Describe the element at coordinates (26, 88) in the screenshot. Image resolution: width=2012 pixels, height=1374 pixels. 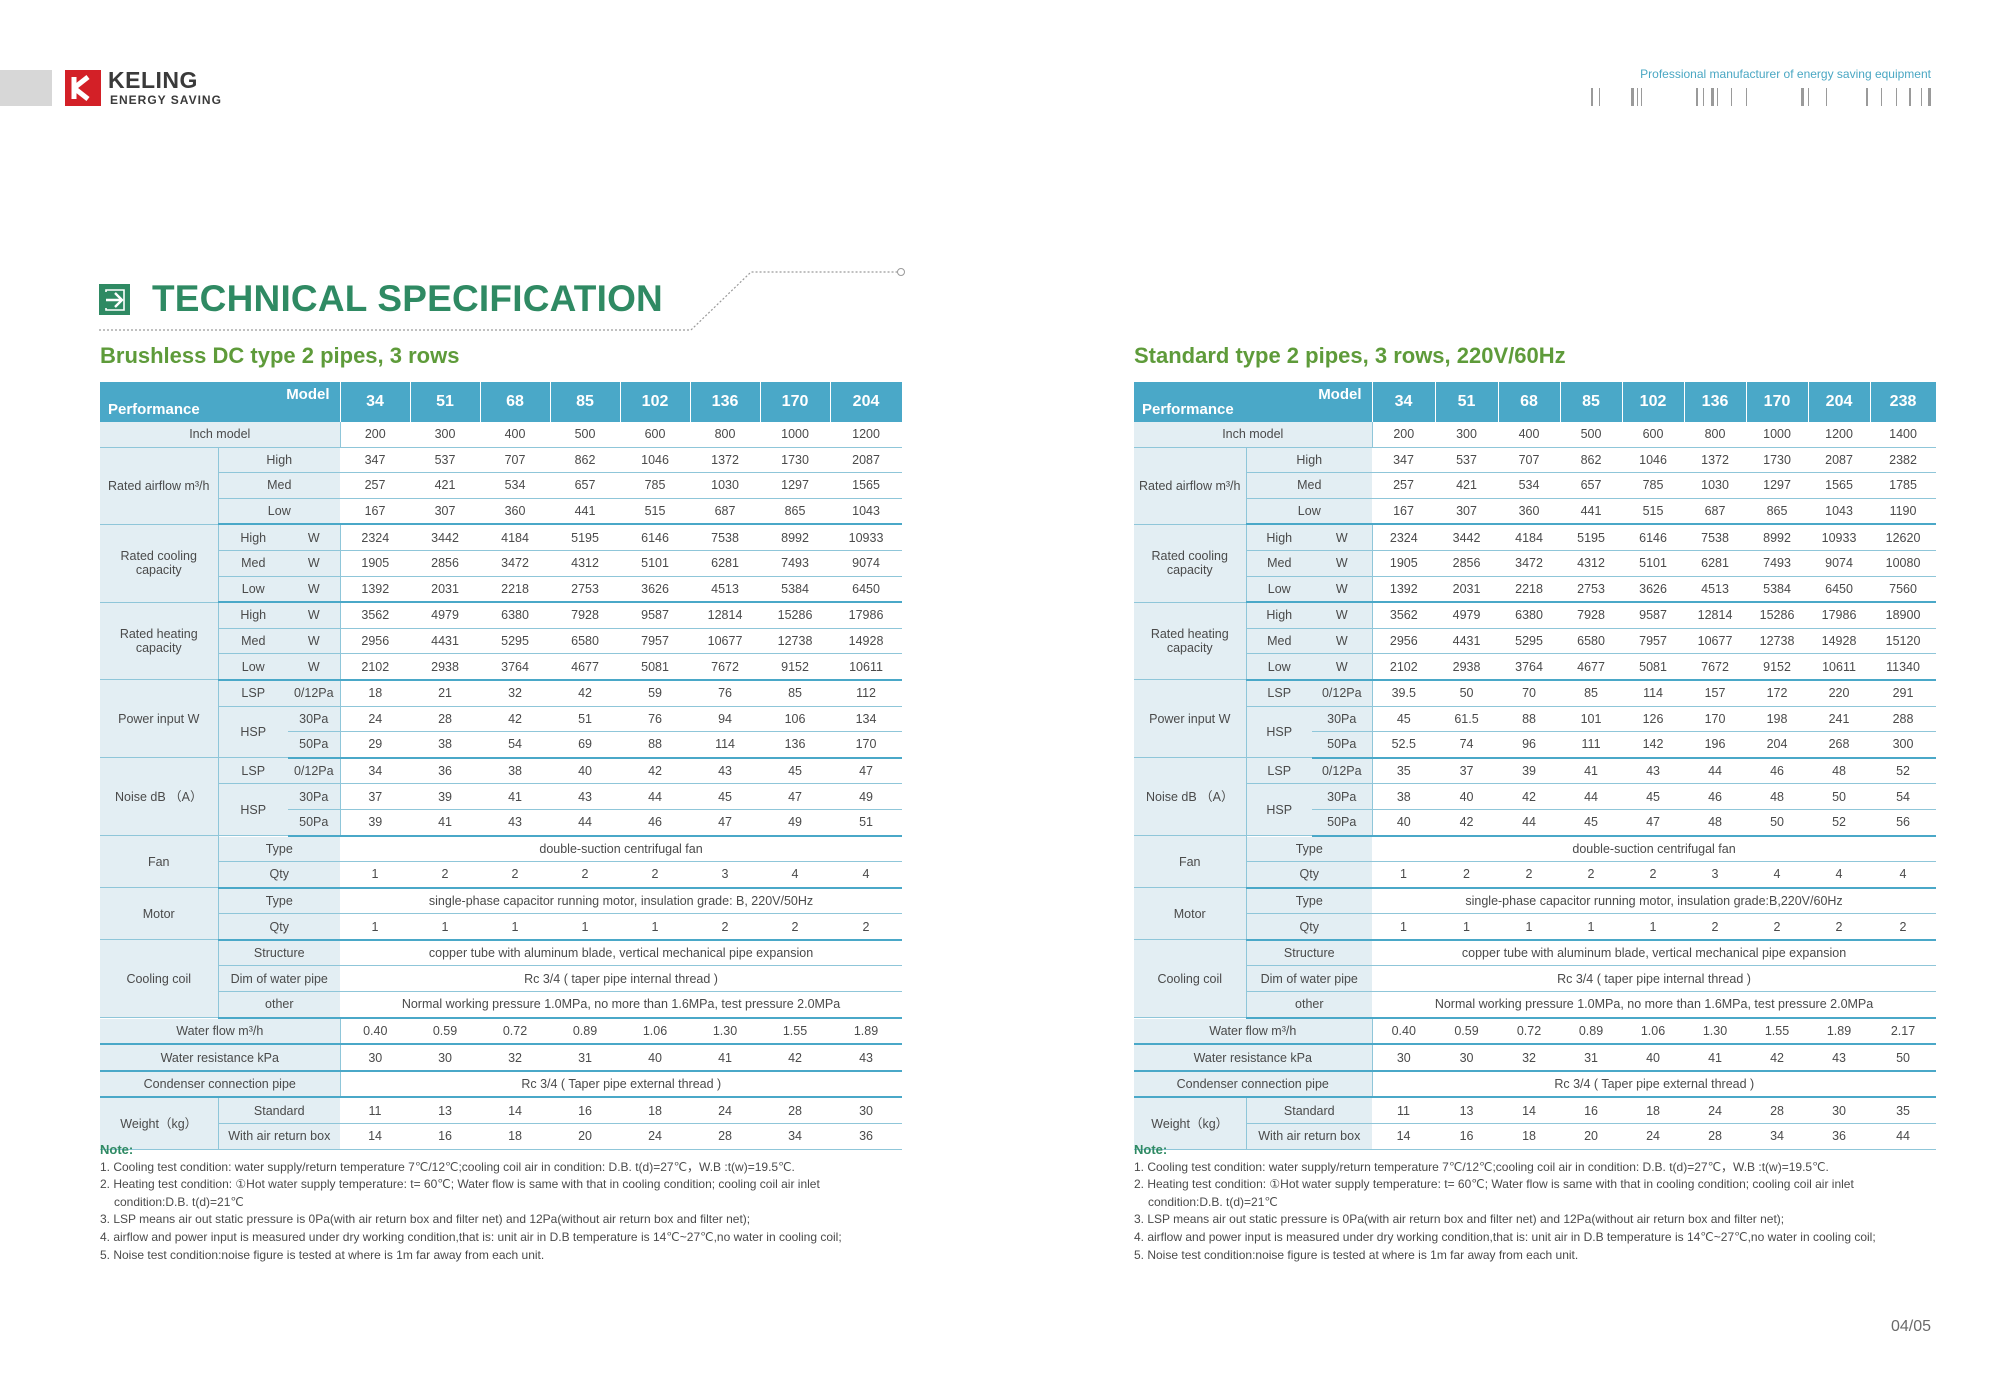
I see `grey-header-tab` at that location.